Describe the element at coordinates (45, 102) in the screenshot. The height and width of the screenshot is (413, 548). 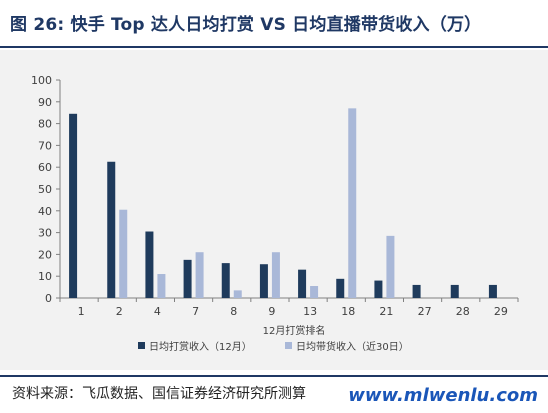
I see `y-tick-label: 90` at that location.